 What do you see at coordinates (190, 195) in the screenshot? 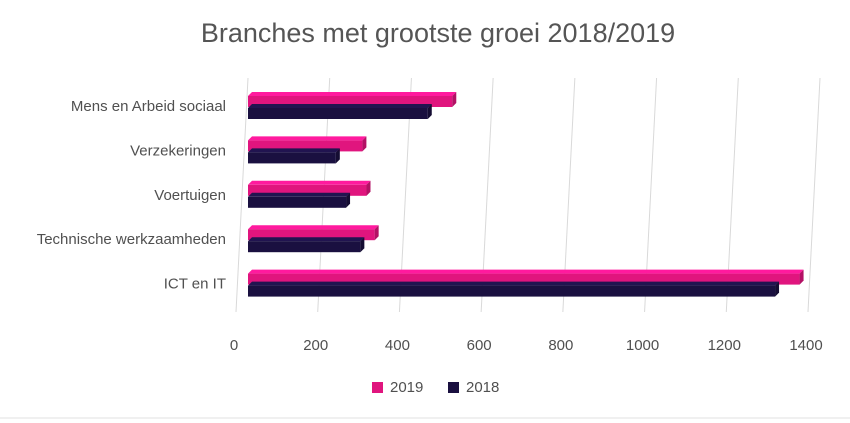
I see `category-label-2: Voertuigen` at bounding box center [190, 195].